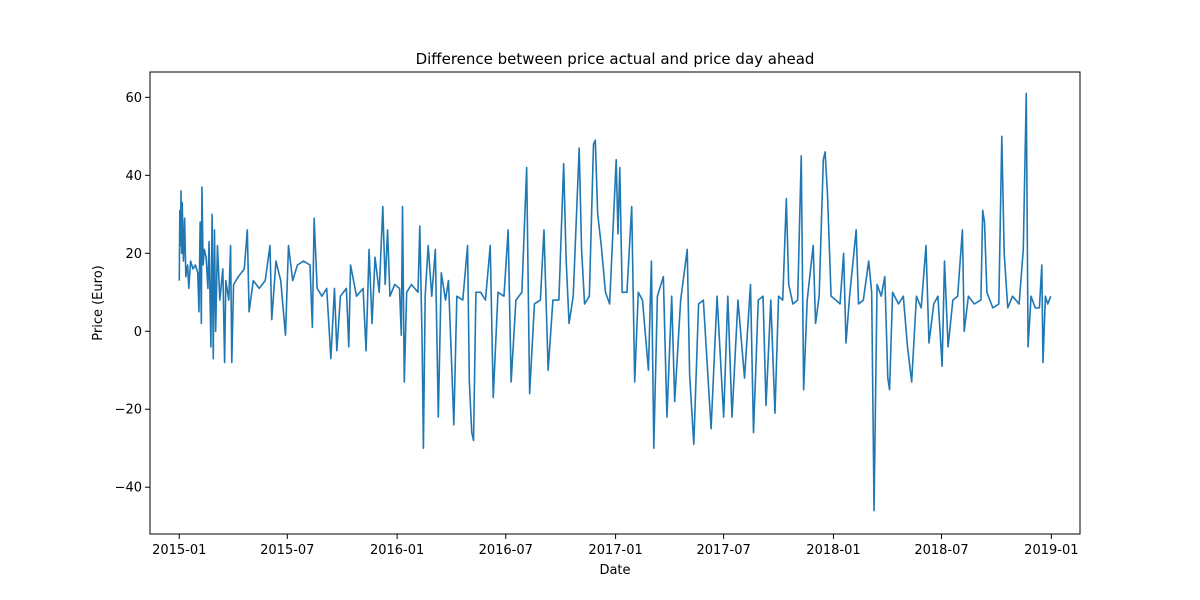  I want to click on x-tick-label: 2016-01, so click(397, 550).